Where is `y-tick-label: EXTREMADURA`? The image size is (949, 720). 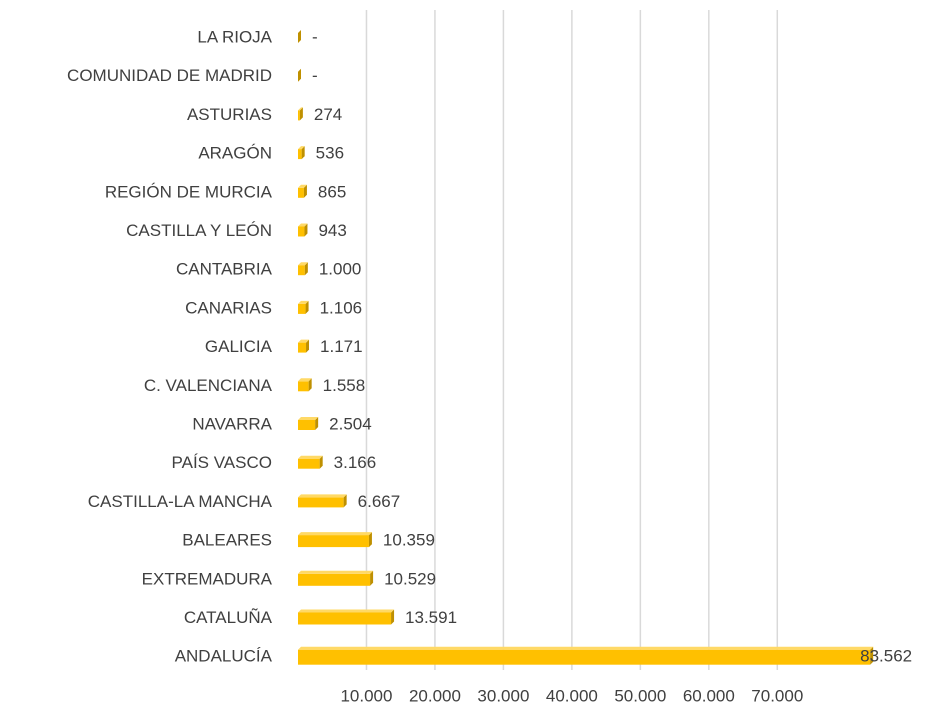
y-tick-label: EXTREMADURA is located at coordinates (207, 578).